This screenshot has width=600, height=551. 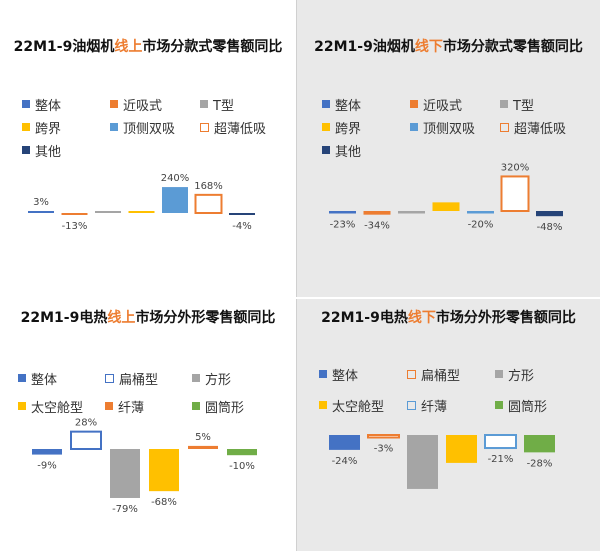 I want to click on chart-title: 22M1-9油烟机线下市场分款式零售额同比, so click(x=448, y=47).